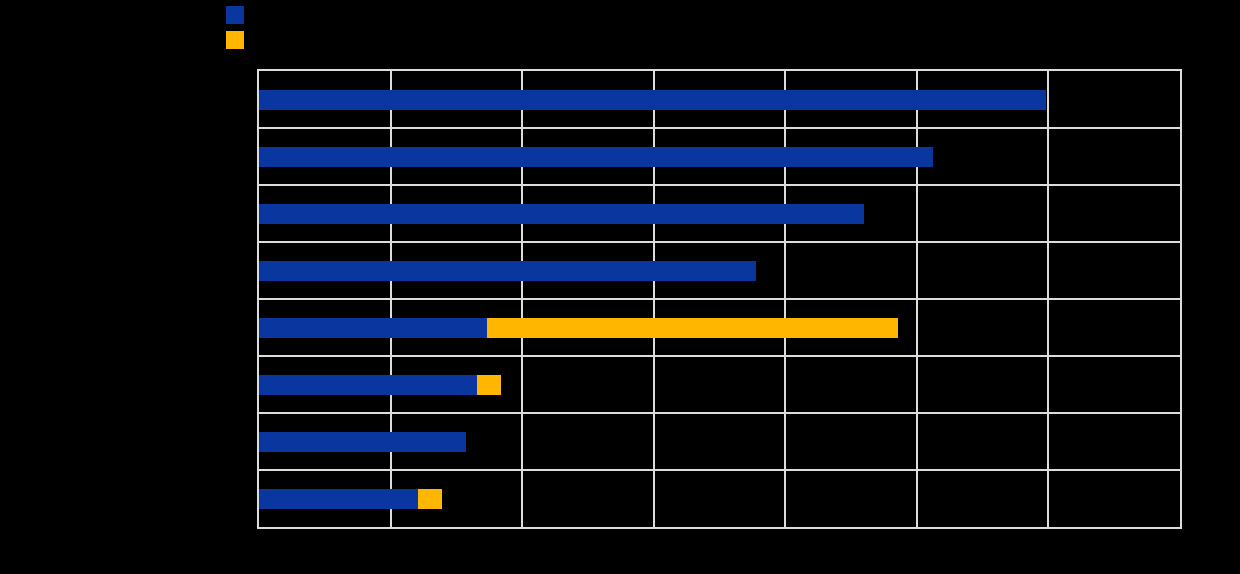  I want to click on legend-swatch-blue-icon, so click(235, 15).